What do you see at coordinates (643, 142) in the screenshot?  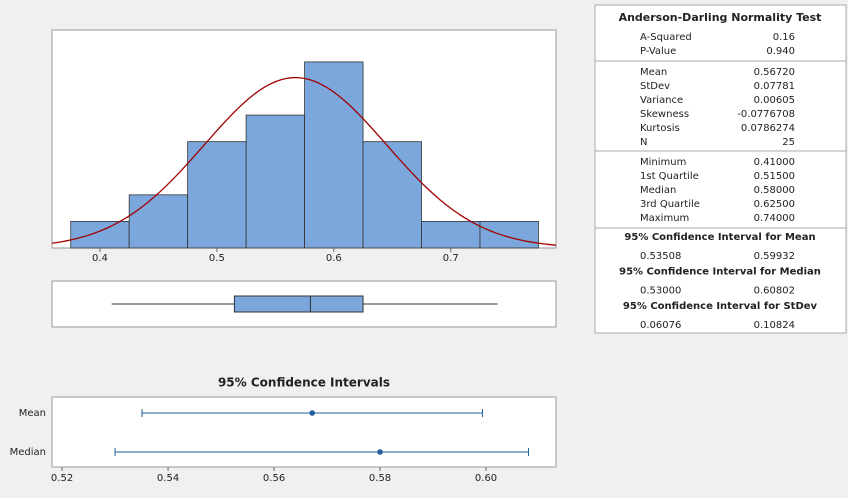 I see `stat-label: N` at bounding box center [643, 142].